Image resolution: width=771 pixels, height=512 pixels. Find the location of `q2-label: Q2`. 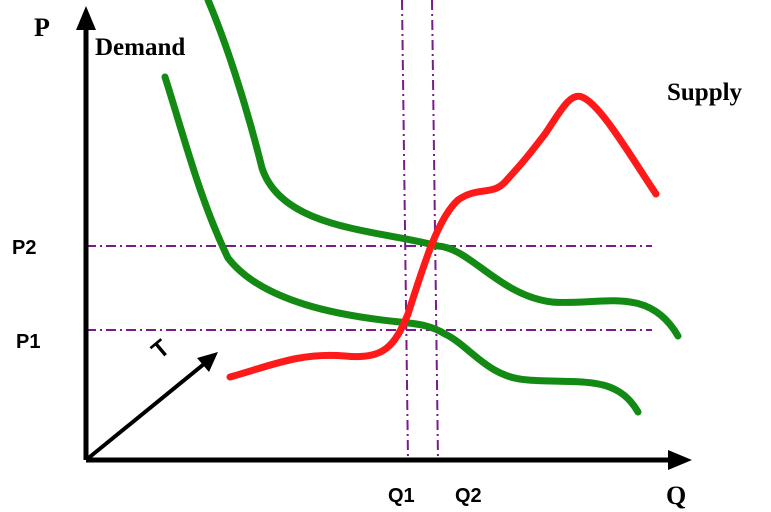

q2-label: Q2 is located at coordinates (468, 496).